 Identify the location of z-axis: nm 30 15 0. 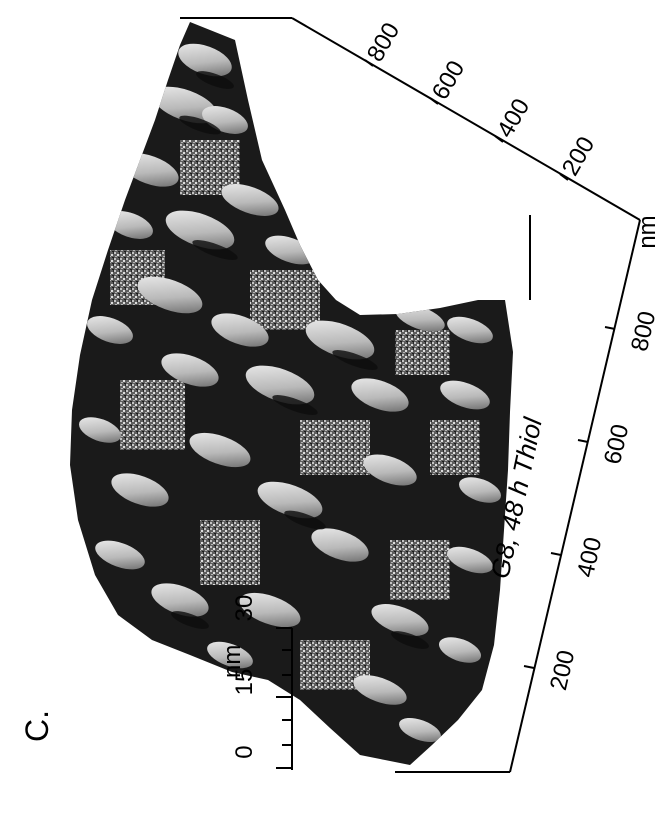
(256, 682).